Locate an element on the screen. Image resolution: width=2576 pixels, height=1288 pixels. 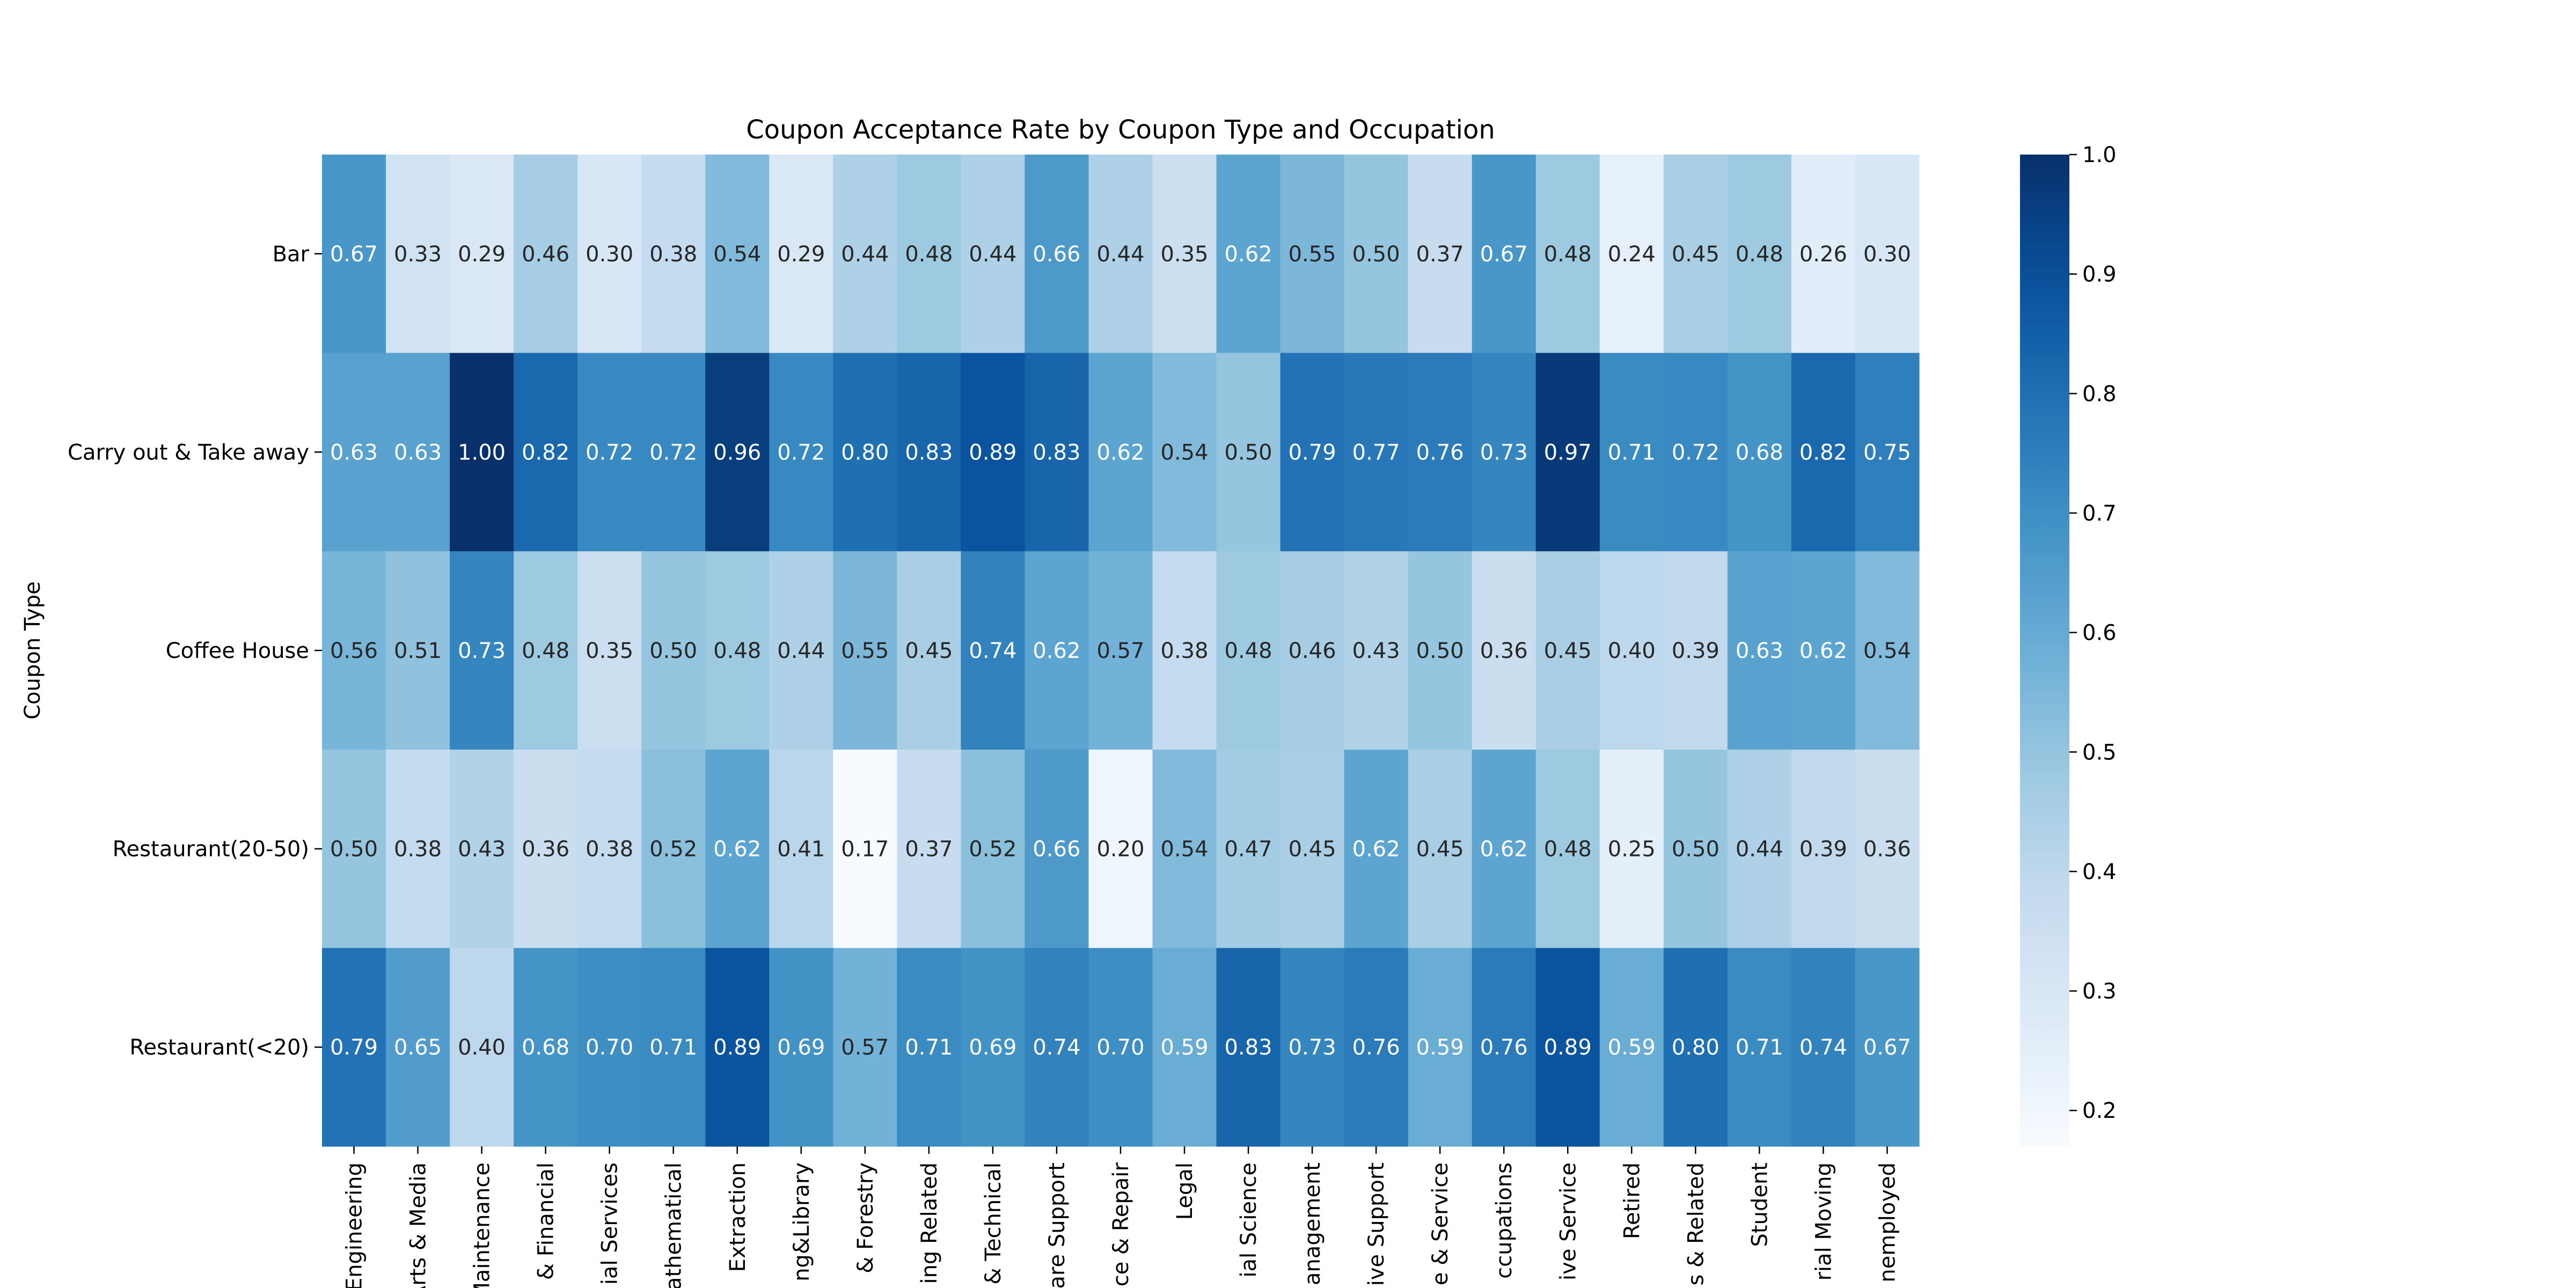
colorbar-tick-label: 0.6 is located at coordinates (2099, 633).